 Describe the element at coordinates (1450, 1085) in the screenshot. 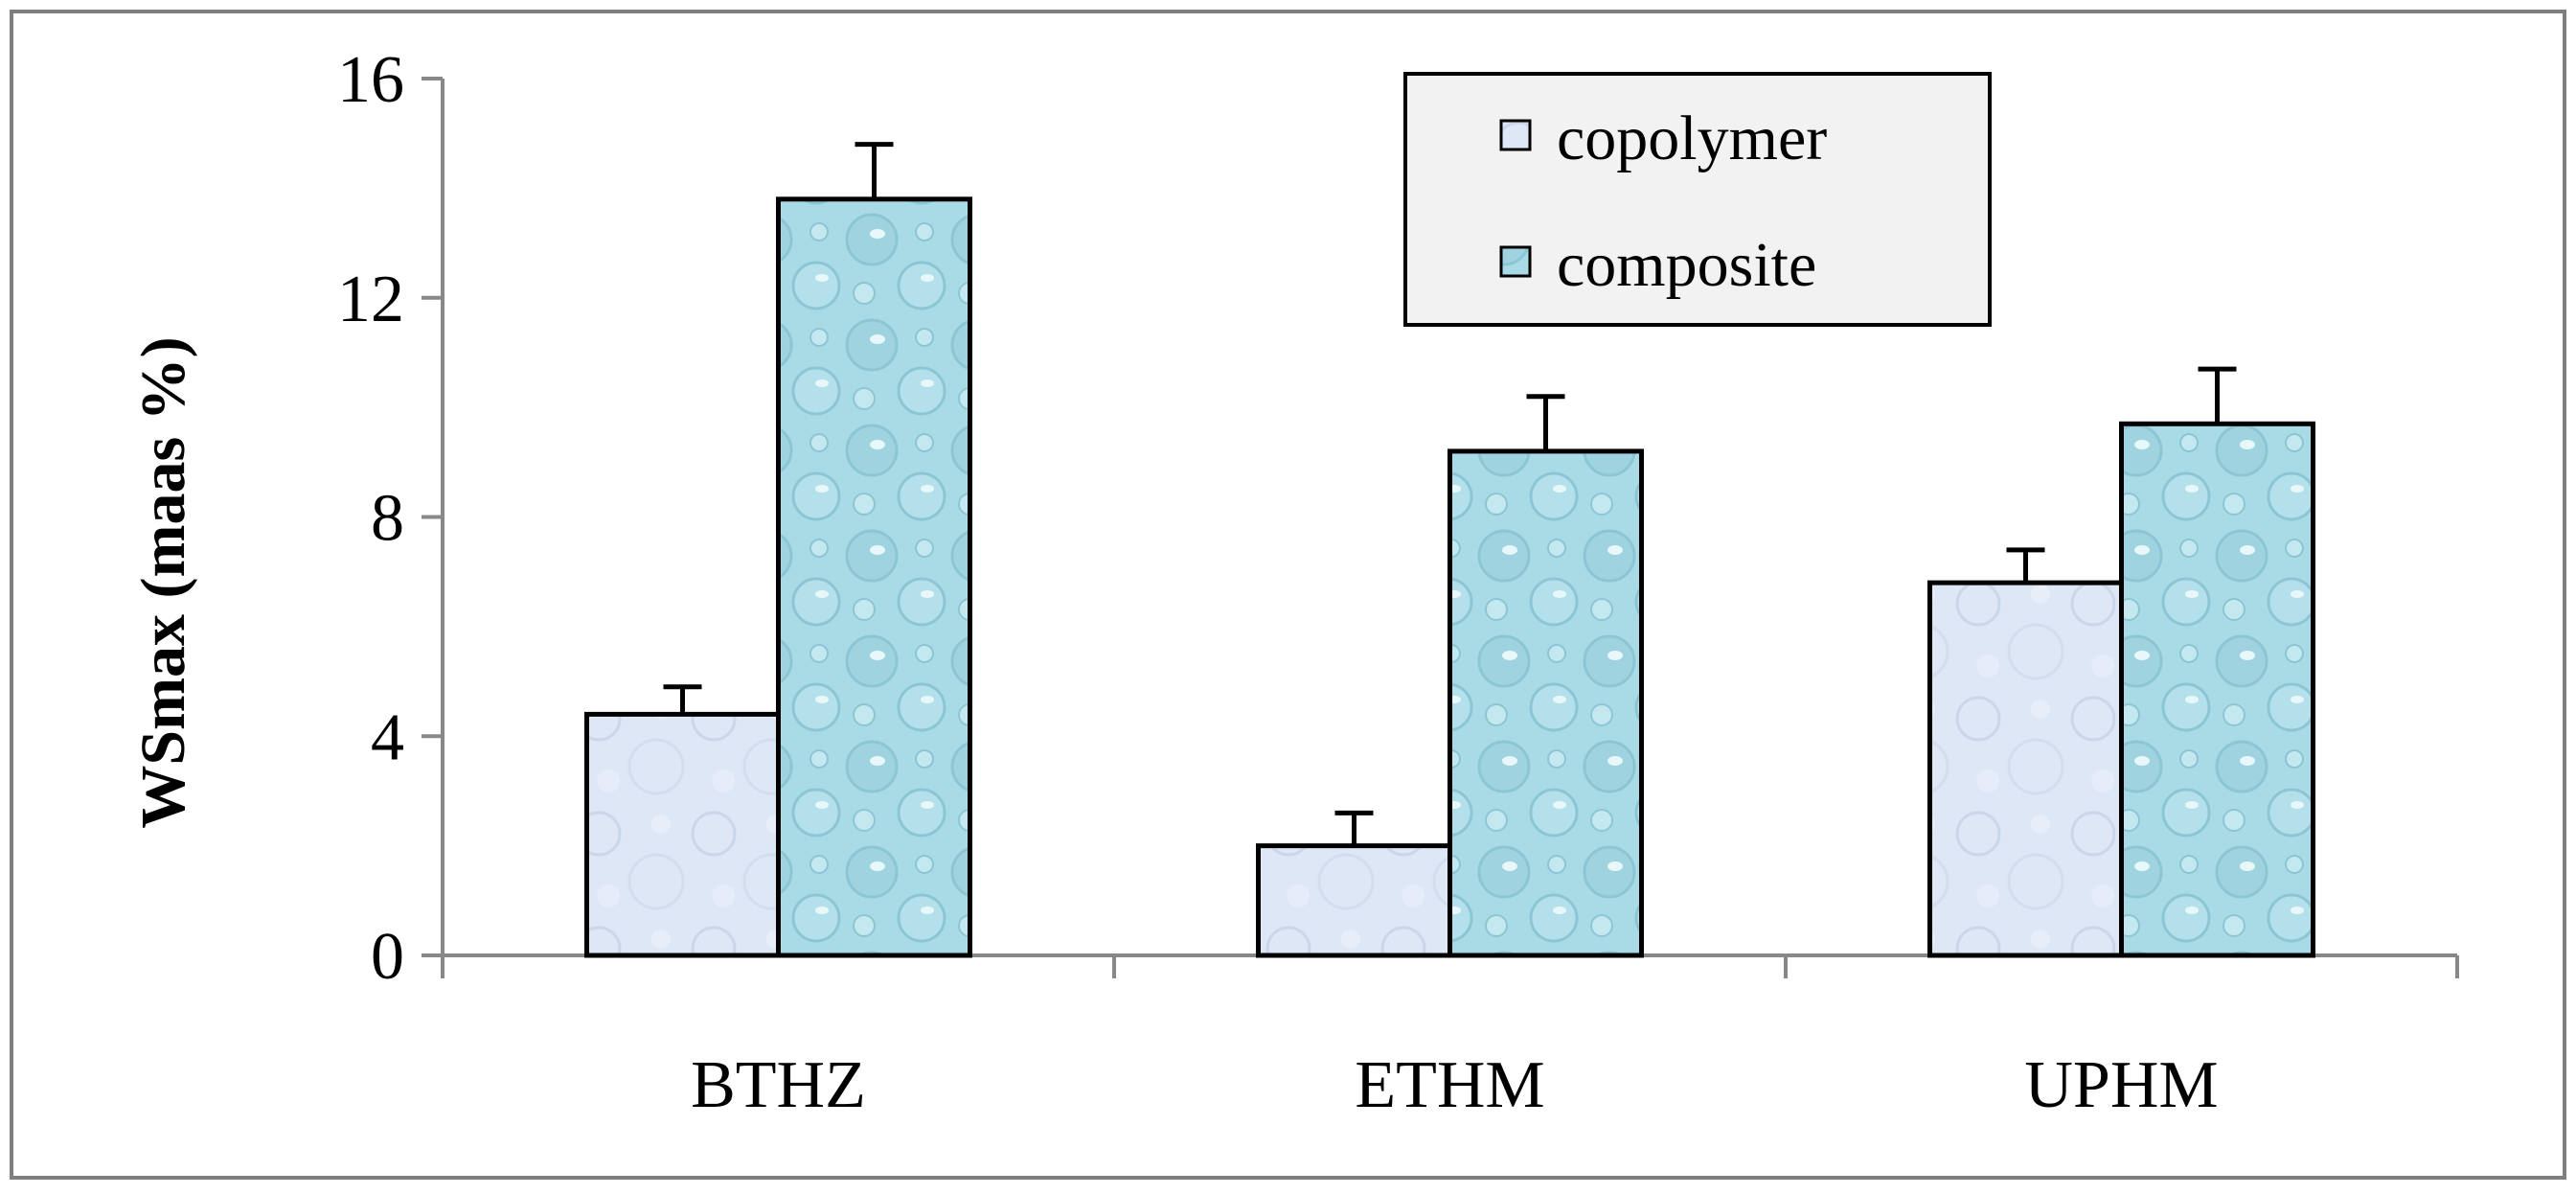

I see `x-tick-label: ETHM` at that location.